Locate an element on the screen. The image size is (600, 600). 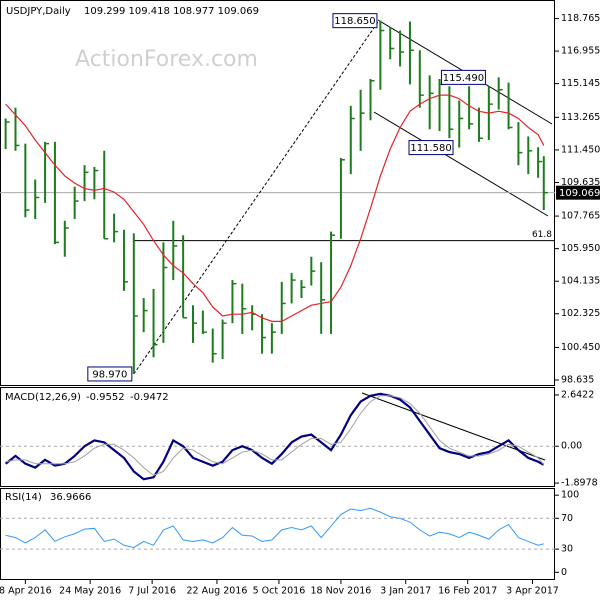
x-tick-label: 18 Nov 2016 is located at coordinates (340, 591).